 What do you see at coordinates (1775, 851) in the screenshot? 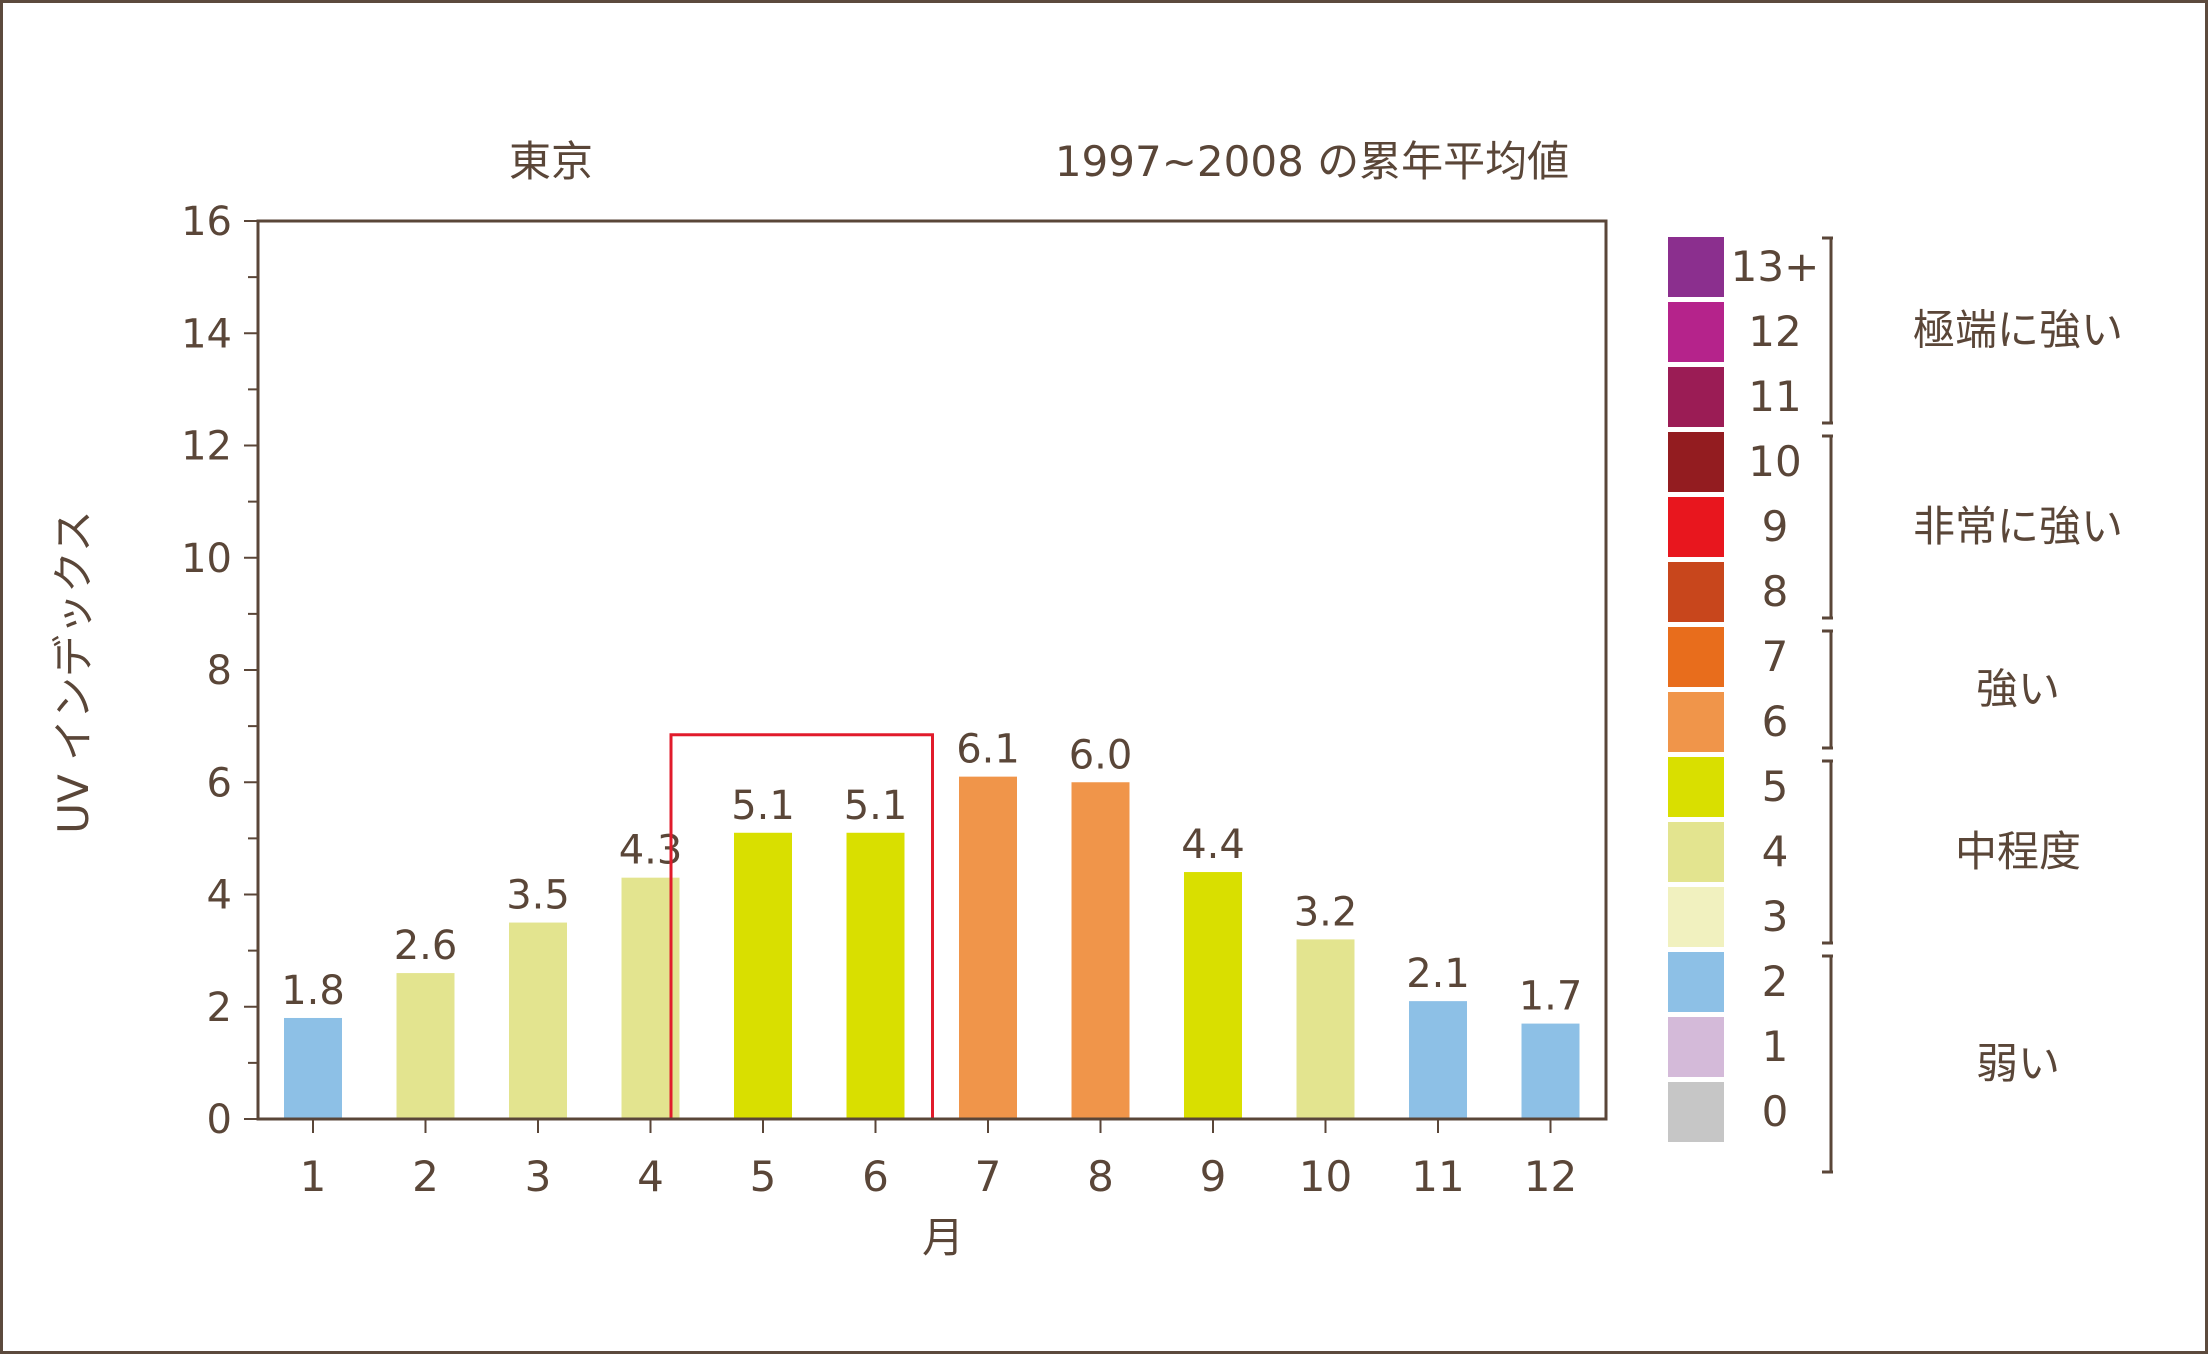
I see `legend-scale-label: 4` at bounding box center [1775, 851].